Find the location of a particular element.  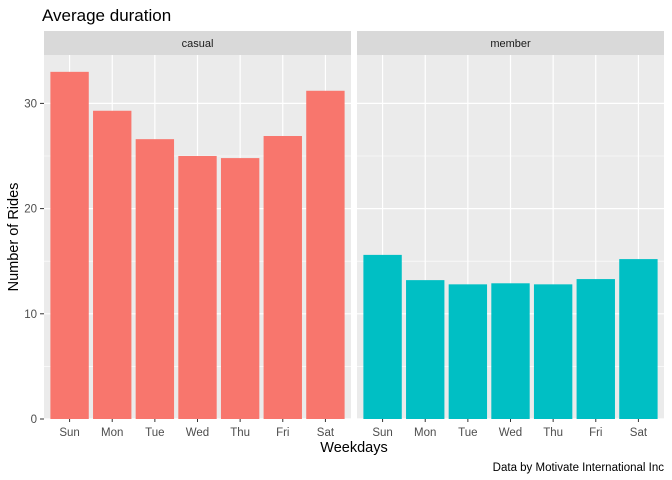

bar-member-wed is located at coordinates (510, 351).